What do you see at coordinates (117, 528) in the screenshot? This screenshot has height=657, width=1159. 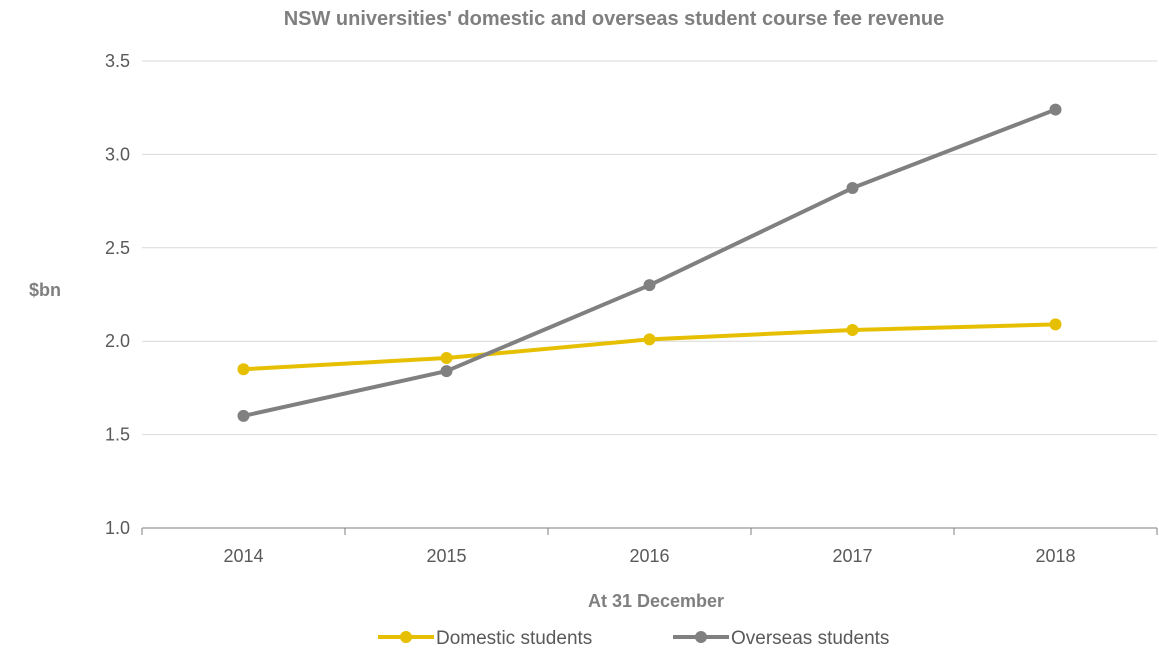 I see `y-tick-label: 1.0` at bounding box center [117, 528].